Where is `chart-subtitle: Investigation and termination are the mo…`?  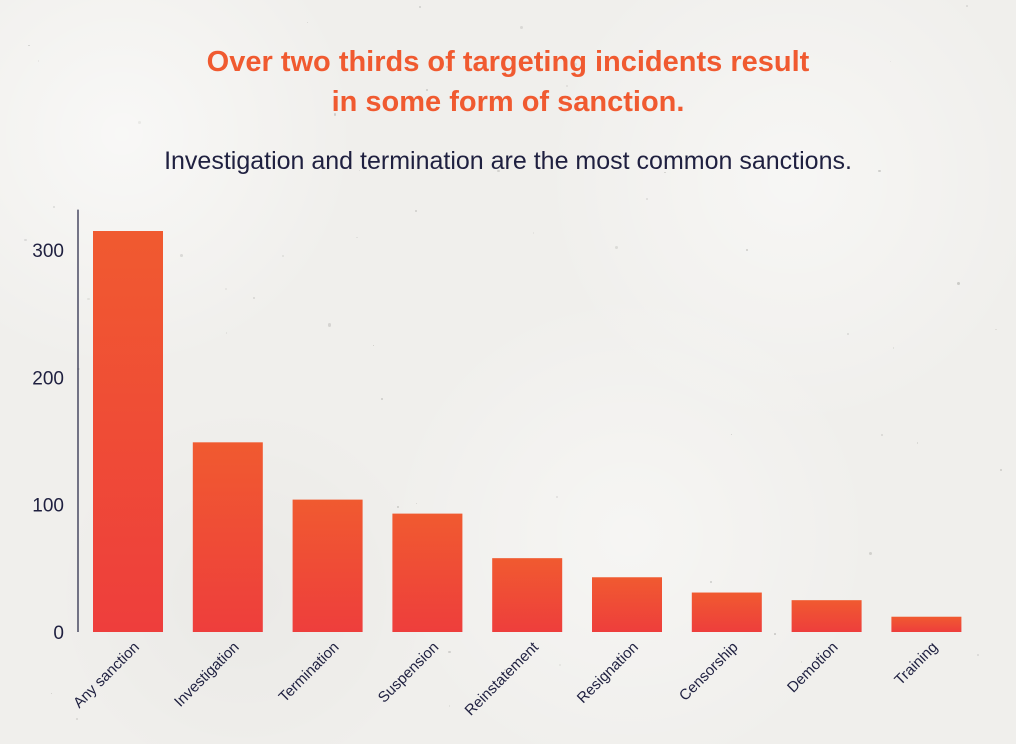
chart-subtitle: Investigation and termination are the mo… is located at coordinates (508, 161).